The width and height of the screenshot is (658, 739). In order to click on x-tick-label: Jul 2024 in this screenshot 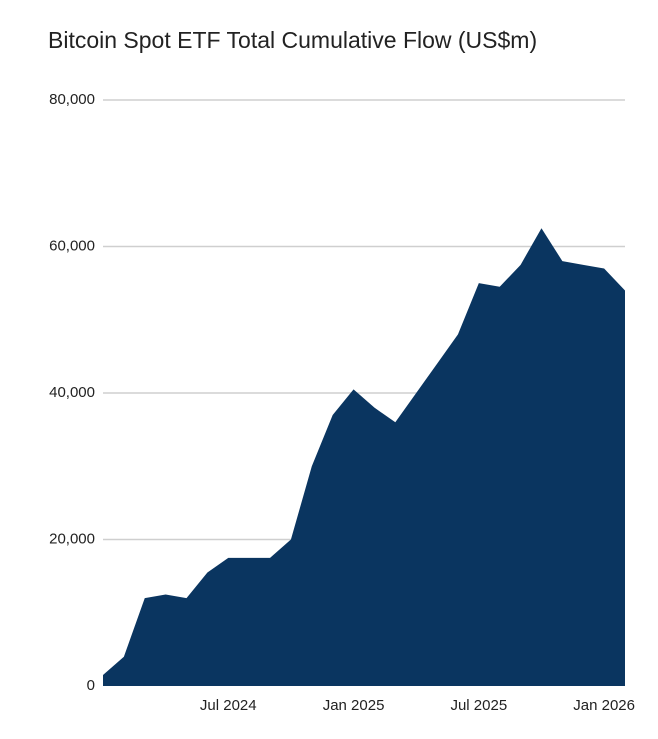, I will do `click(228, 705)`.